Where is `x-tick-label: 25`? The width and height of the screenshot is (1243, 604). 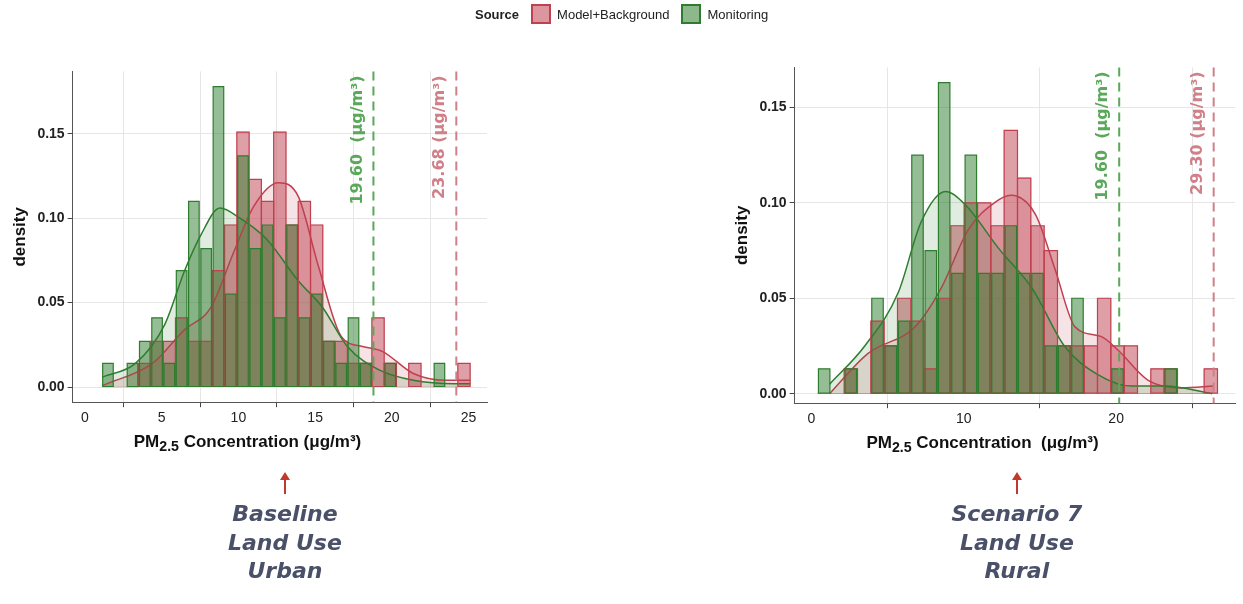
x-tick-label: 25 is located at coordinates (468, 417).